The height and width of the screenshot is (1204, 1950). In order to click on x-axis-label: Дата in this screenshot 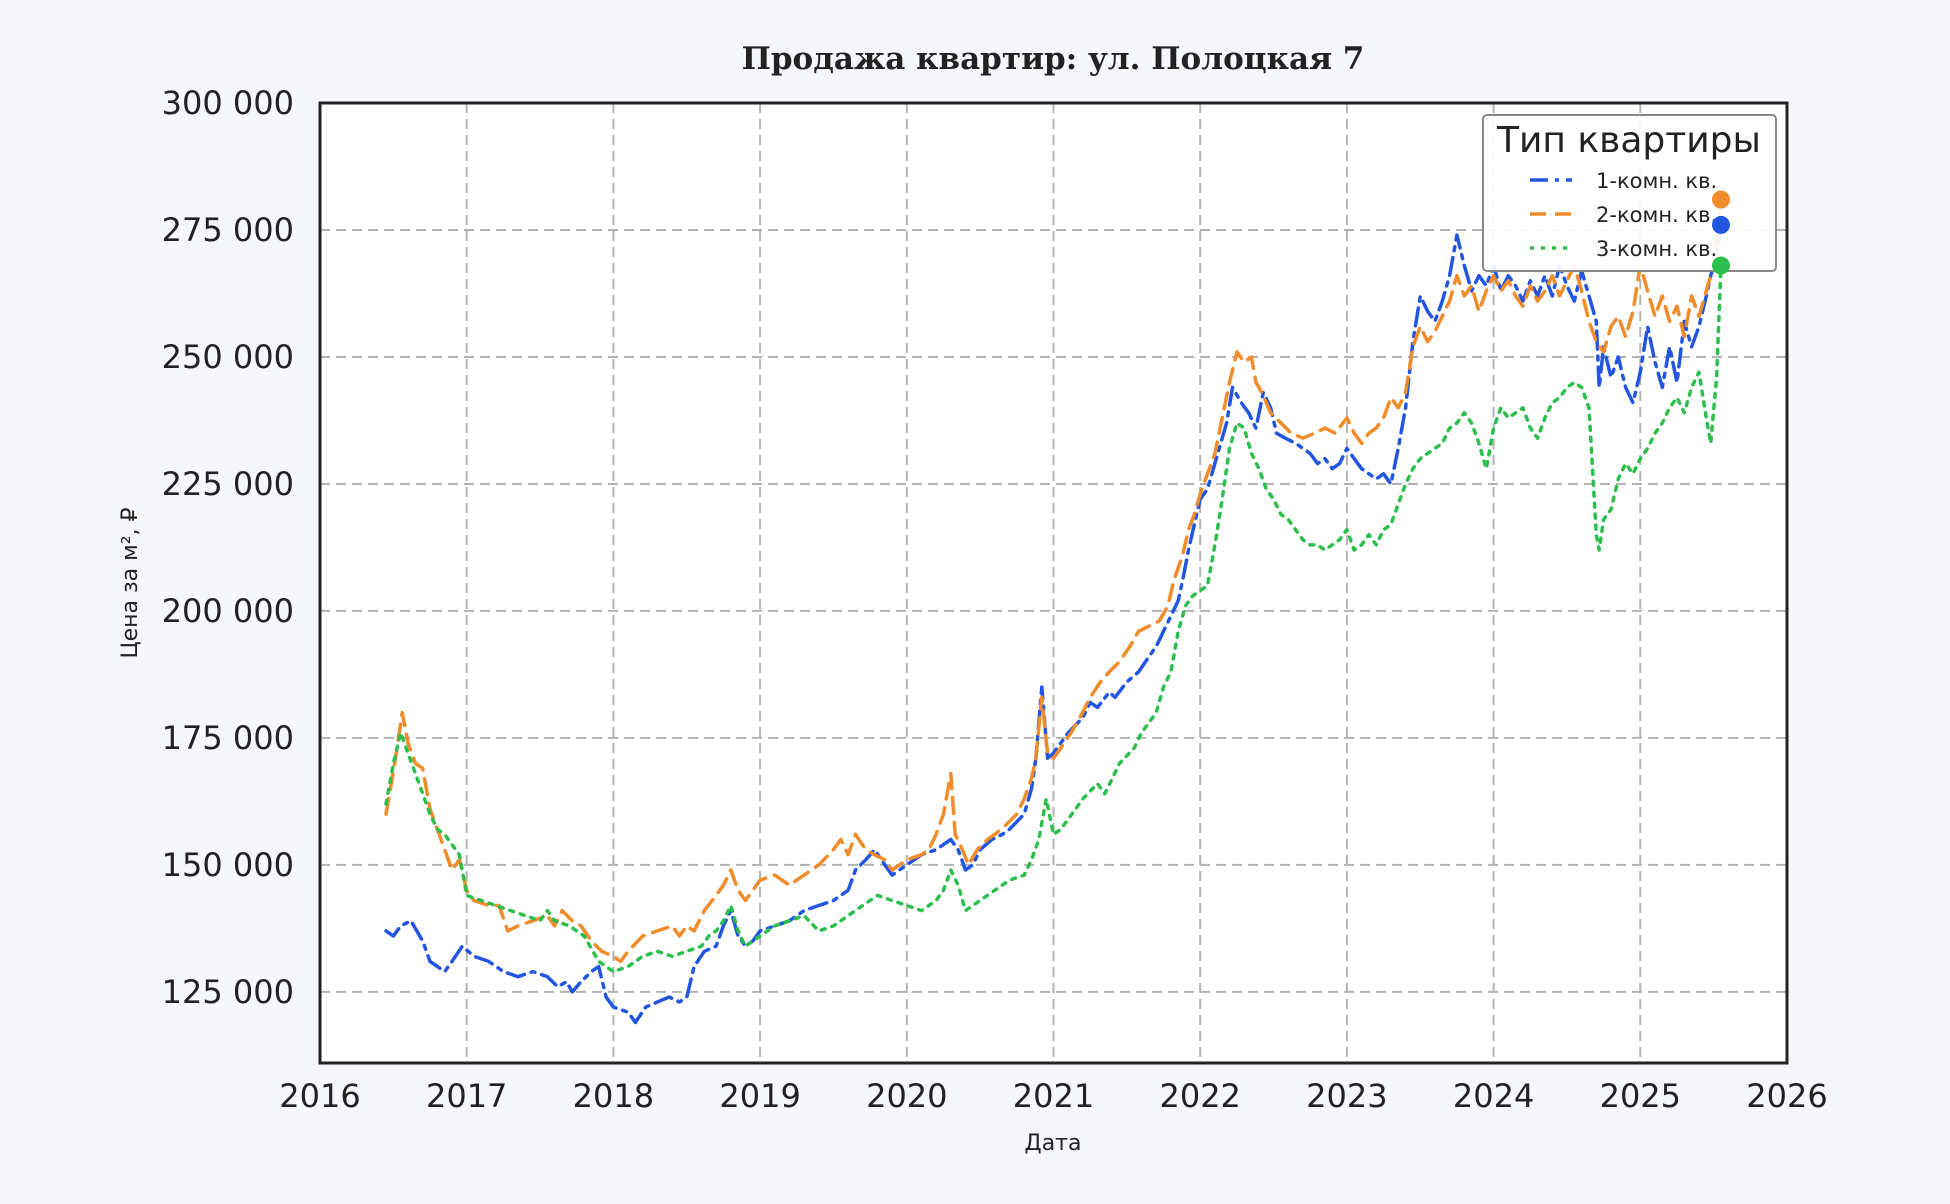, I will do `click(1053, 1143)`.